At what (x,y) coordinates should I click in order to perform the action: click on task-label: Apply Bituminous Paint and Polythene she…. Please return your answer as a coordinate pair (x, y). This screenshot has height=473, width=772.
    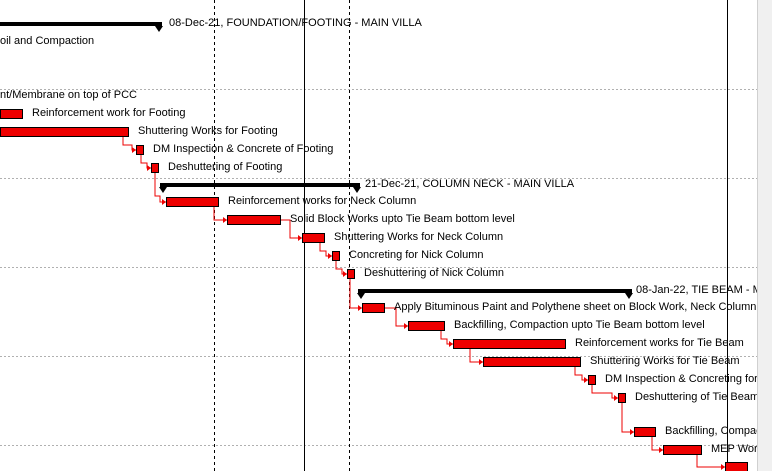
    Looking at the image, I should click on (575, 307).